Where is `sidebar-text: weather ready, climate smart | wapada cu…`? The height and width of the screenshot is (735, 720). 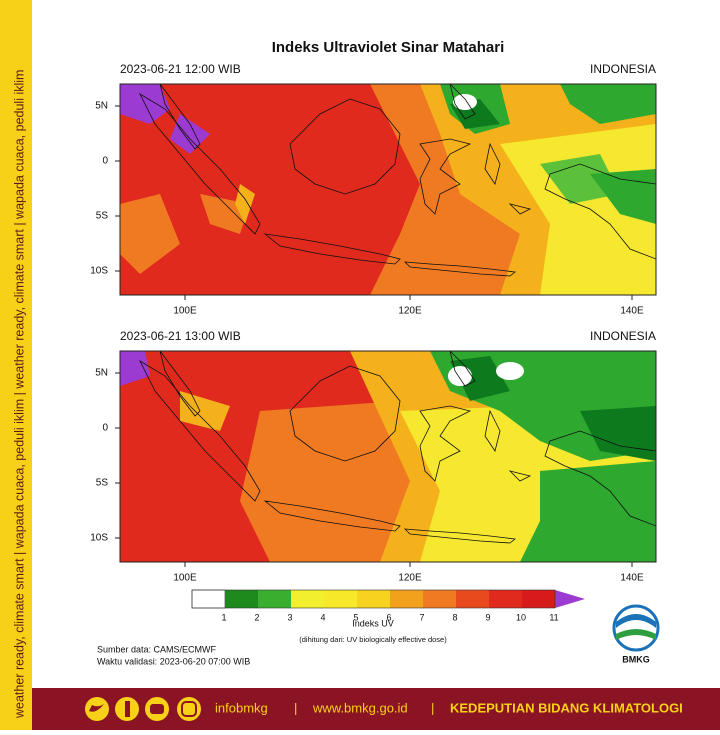
sidebar-text: weather ready, climate smart | wapada cu… is located at coordinates (19, 394).